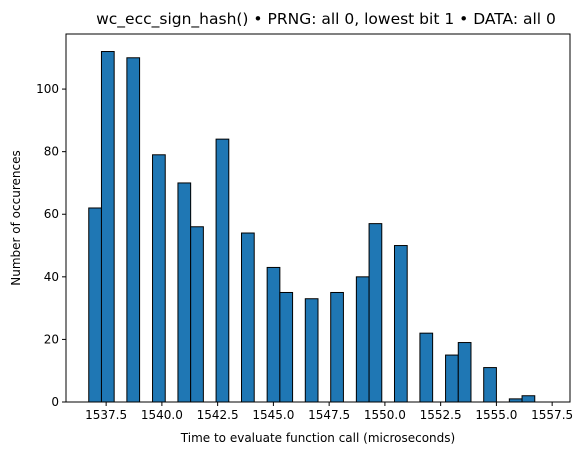  I want to click on x-tick-label: 1547.5, so click(329, 415).